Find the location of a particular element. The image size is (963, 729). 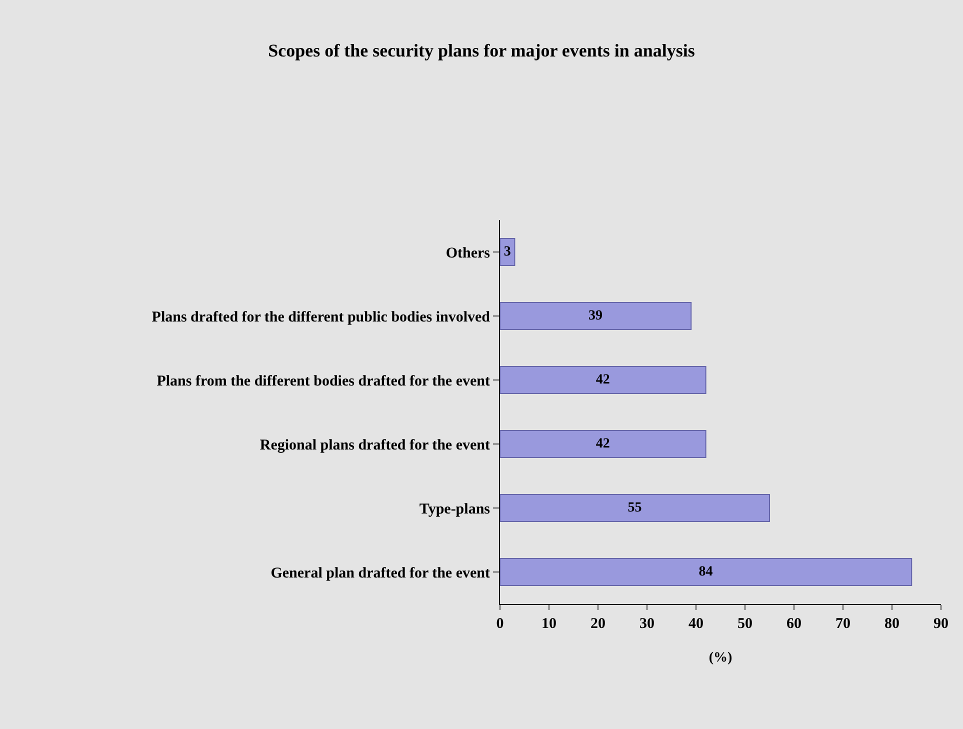

data-label: 55 is located at coordinates (635, 508).